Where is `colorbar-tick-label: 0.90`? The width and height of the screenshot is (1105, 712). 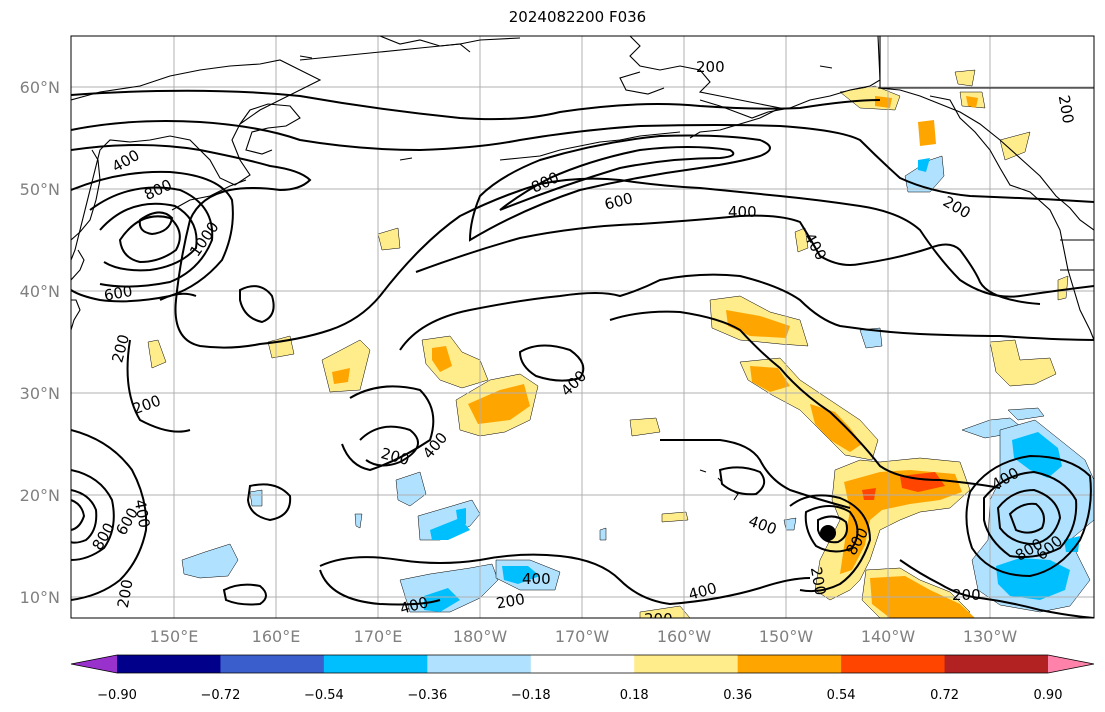
colorbar-tick-label: 0.90 is located at coordinates (1048, 695).